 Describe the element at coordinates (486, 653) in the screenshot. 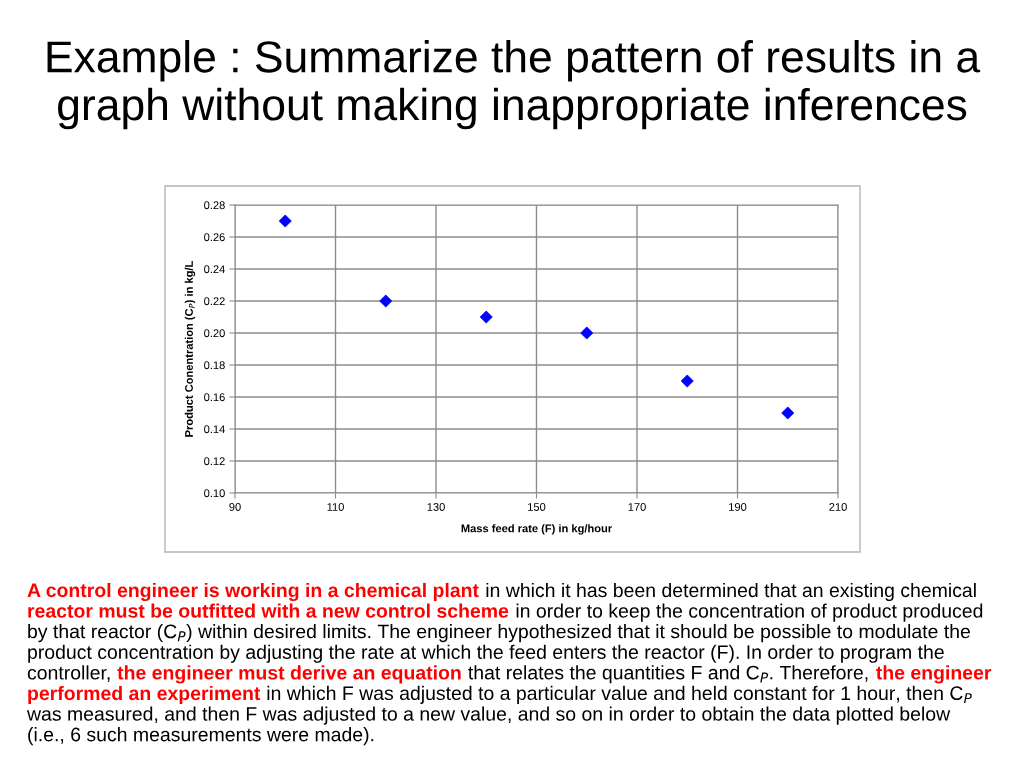

I see `text: product concentration by adjusting the rate at which the feed enters the reactor (F). In order to program the` at that location.